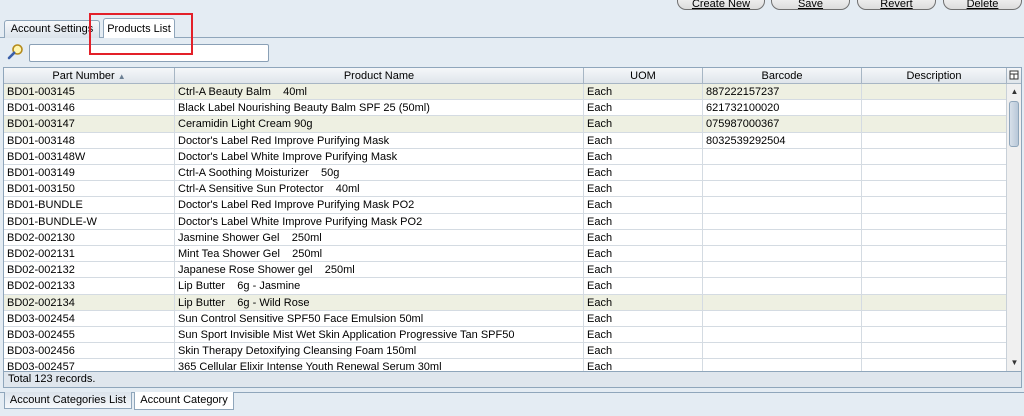 Image resolution: width=1024 pixels, height=416 pixels. Describe the element at coordinates (896, 5) in the screenshot. I see `revert-button: Revert` at that location.